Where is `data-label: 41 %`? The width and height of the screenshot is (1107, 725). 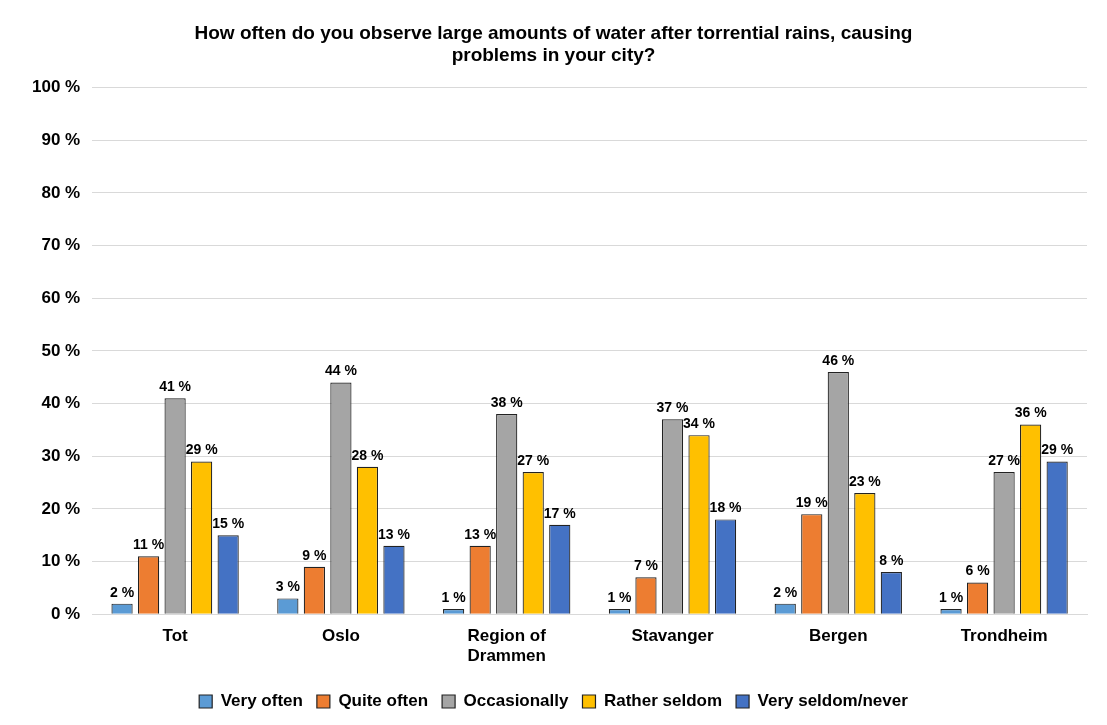 data-label: 41 % is located at coordinates (175, 386).